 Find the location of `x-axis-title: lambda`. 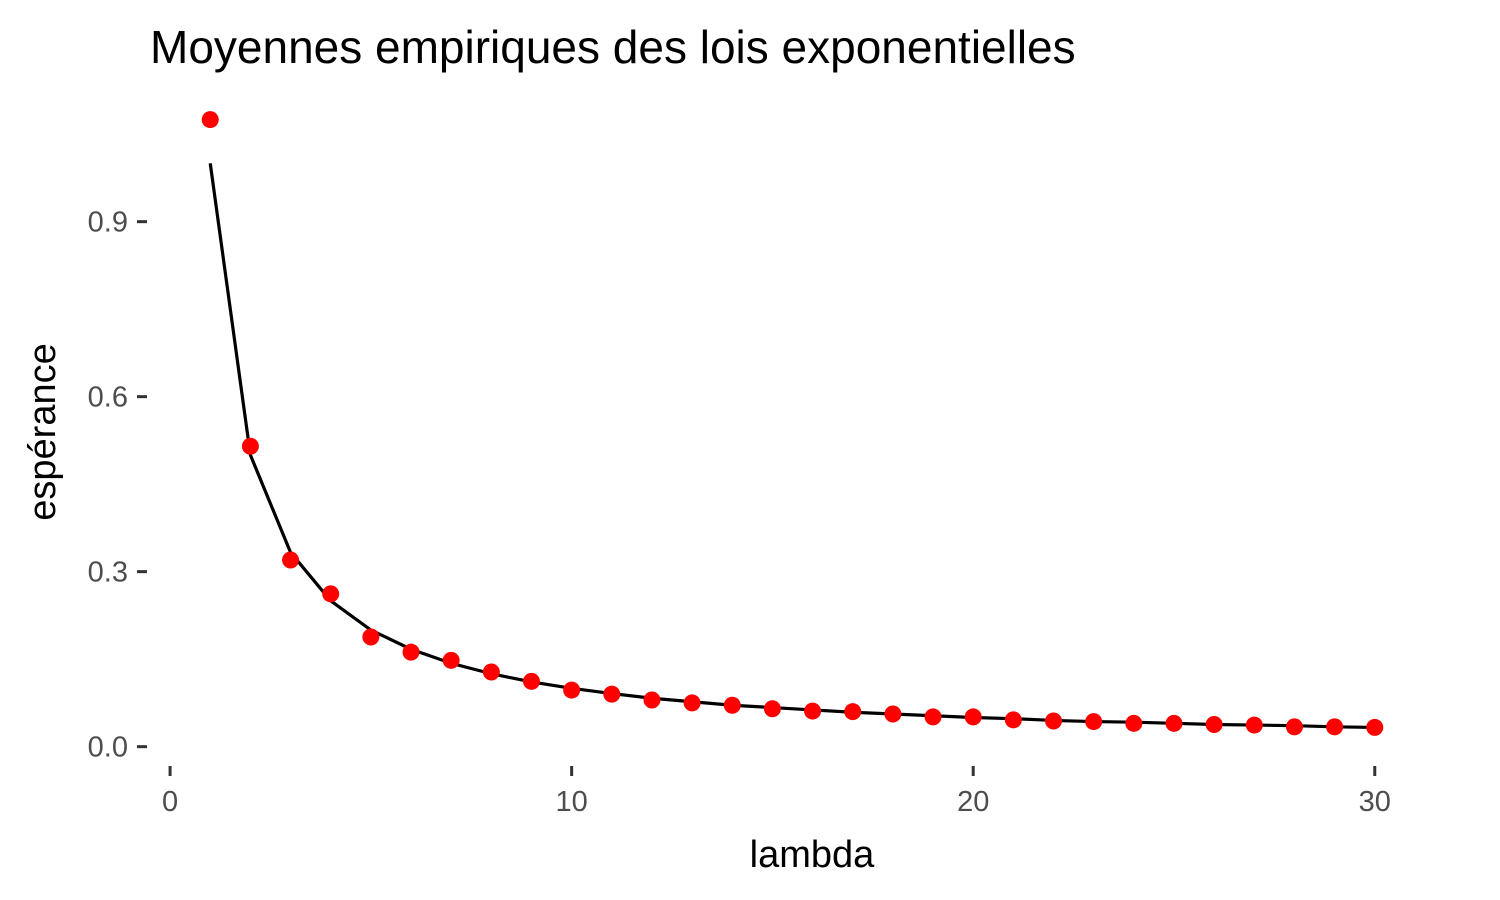

x-axis-title: lambda is located at coordinates (812, 855).